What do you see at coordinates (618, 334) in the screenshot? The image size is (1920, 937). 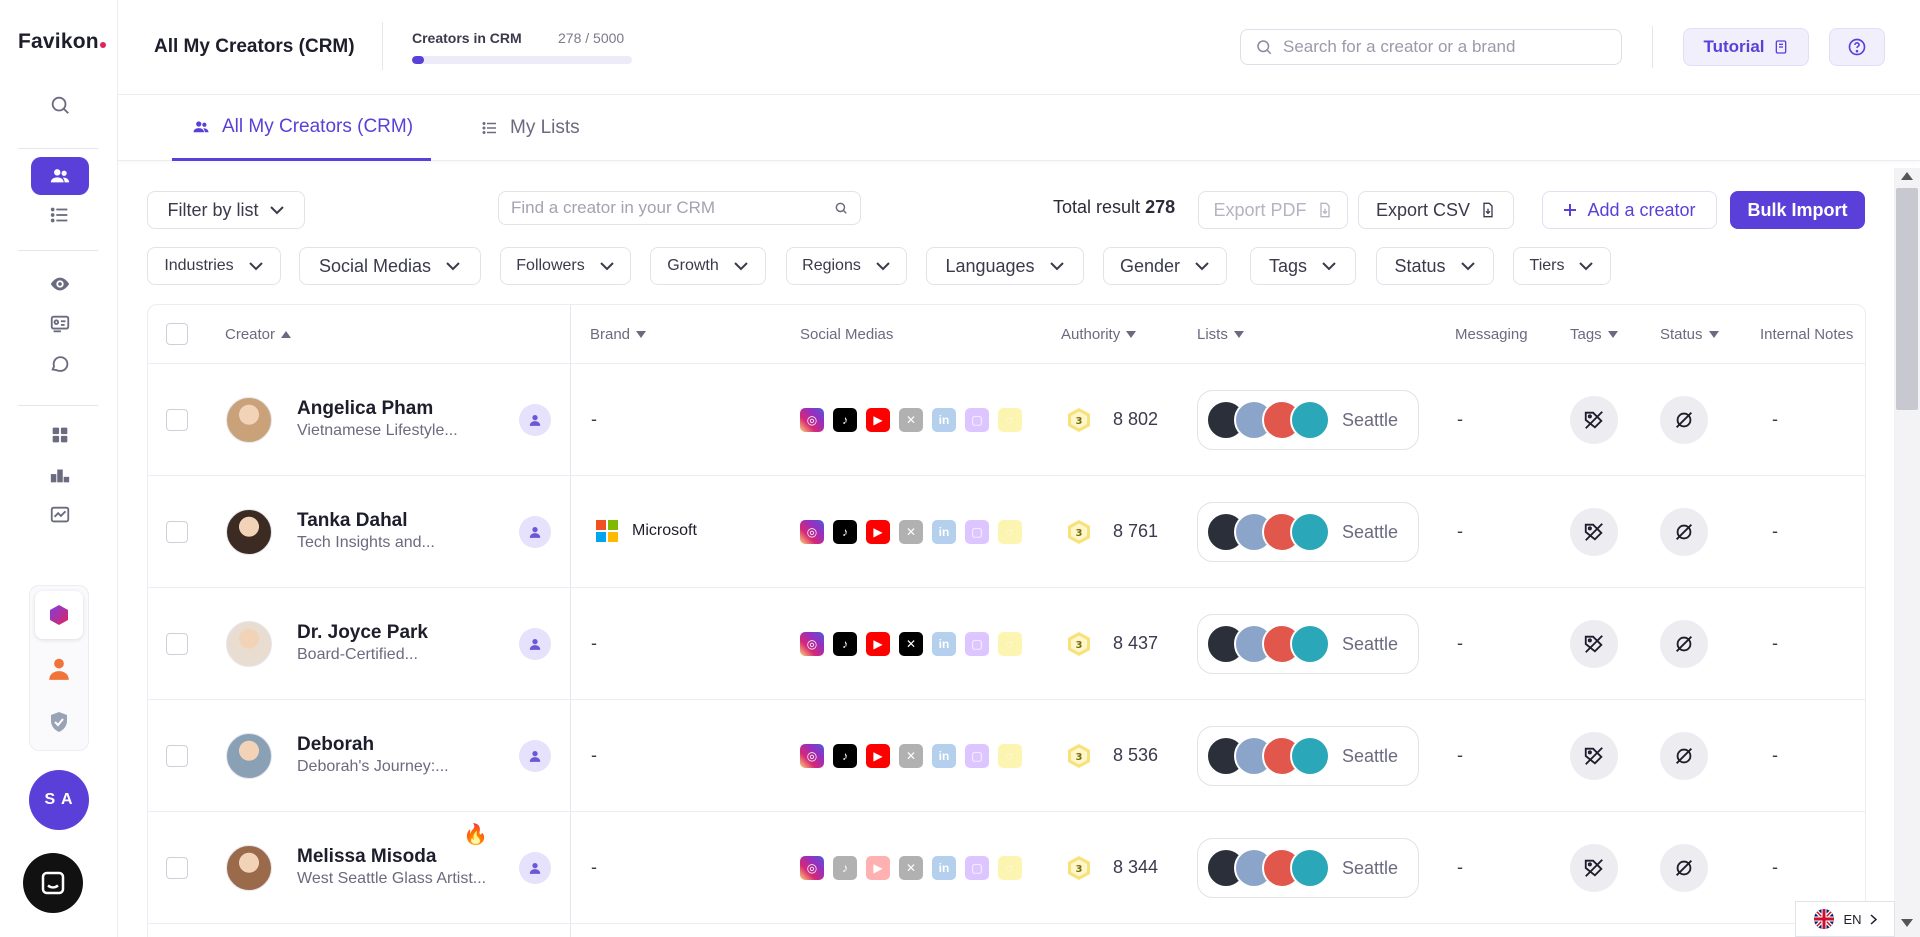 I see `col-brand: Brand` at bounding box center [618, 334].